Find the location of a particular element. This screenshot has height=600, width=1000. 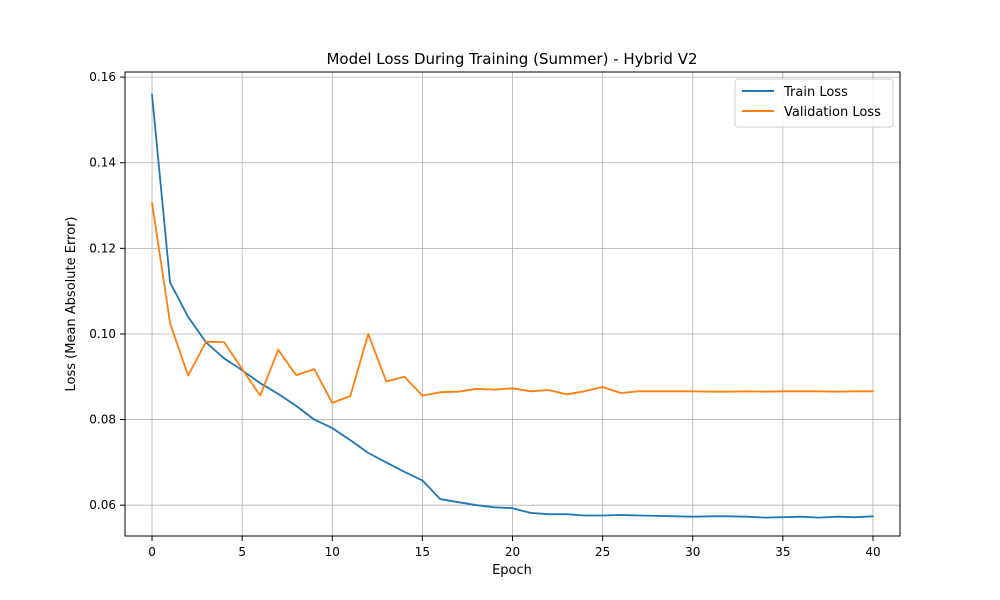

x-tick-label: 30 is located at coordinates (692, 552).